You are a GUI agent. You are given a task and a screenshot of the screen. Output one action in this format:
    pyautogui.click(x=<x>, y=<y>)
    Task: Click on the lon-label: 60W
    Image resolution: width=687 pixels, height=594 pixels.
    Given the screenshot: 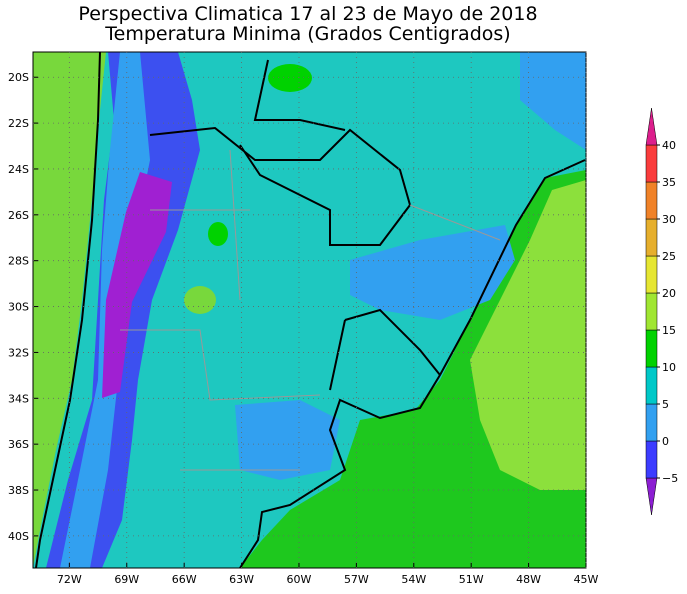 What is the action you would take?
    pyautogui.click(x=299, y=579)
    